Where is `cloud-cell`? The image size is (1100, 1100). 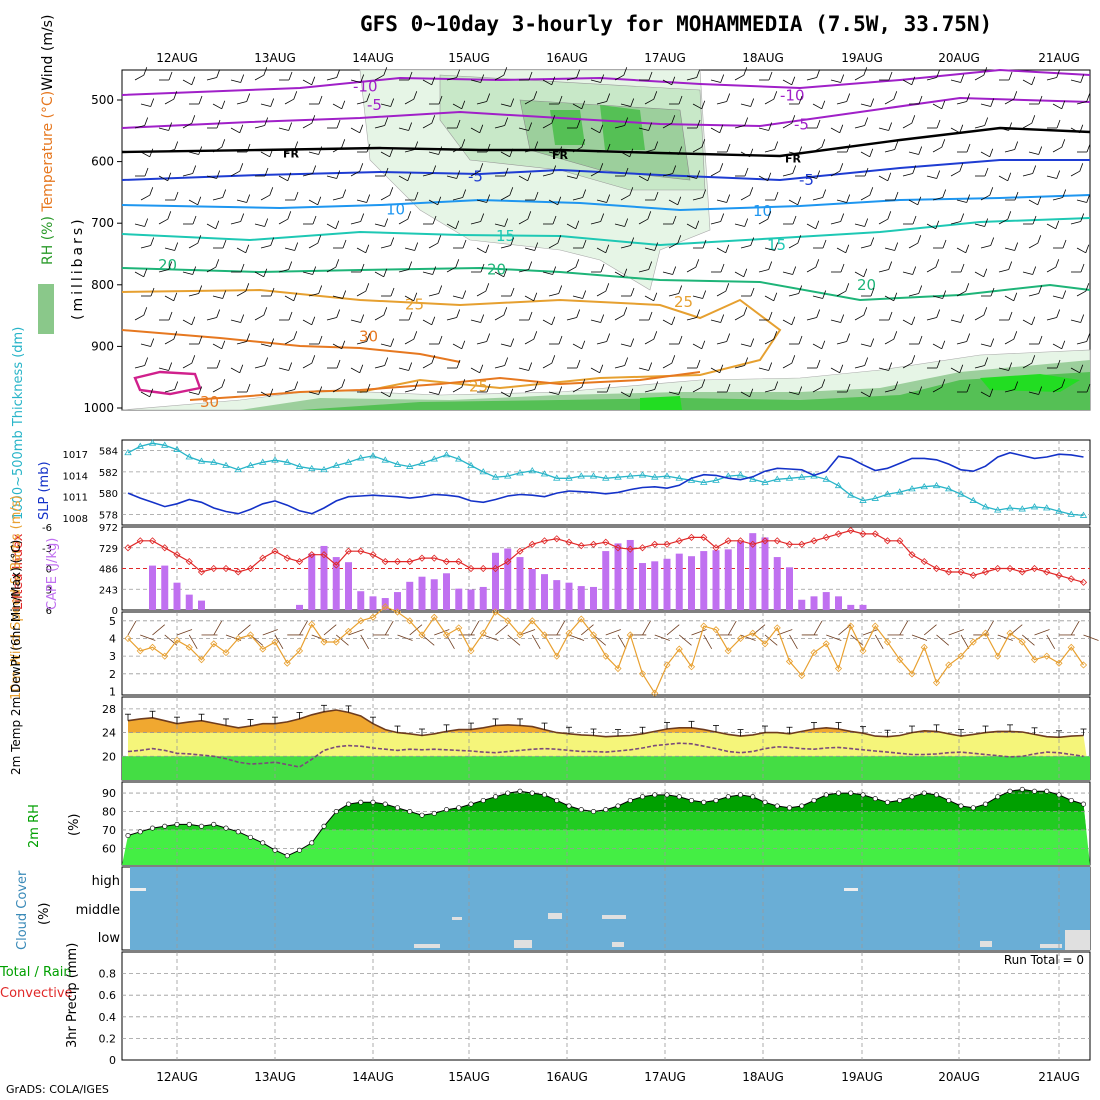
cloud-cell is located at coordinates (851, 889).